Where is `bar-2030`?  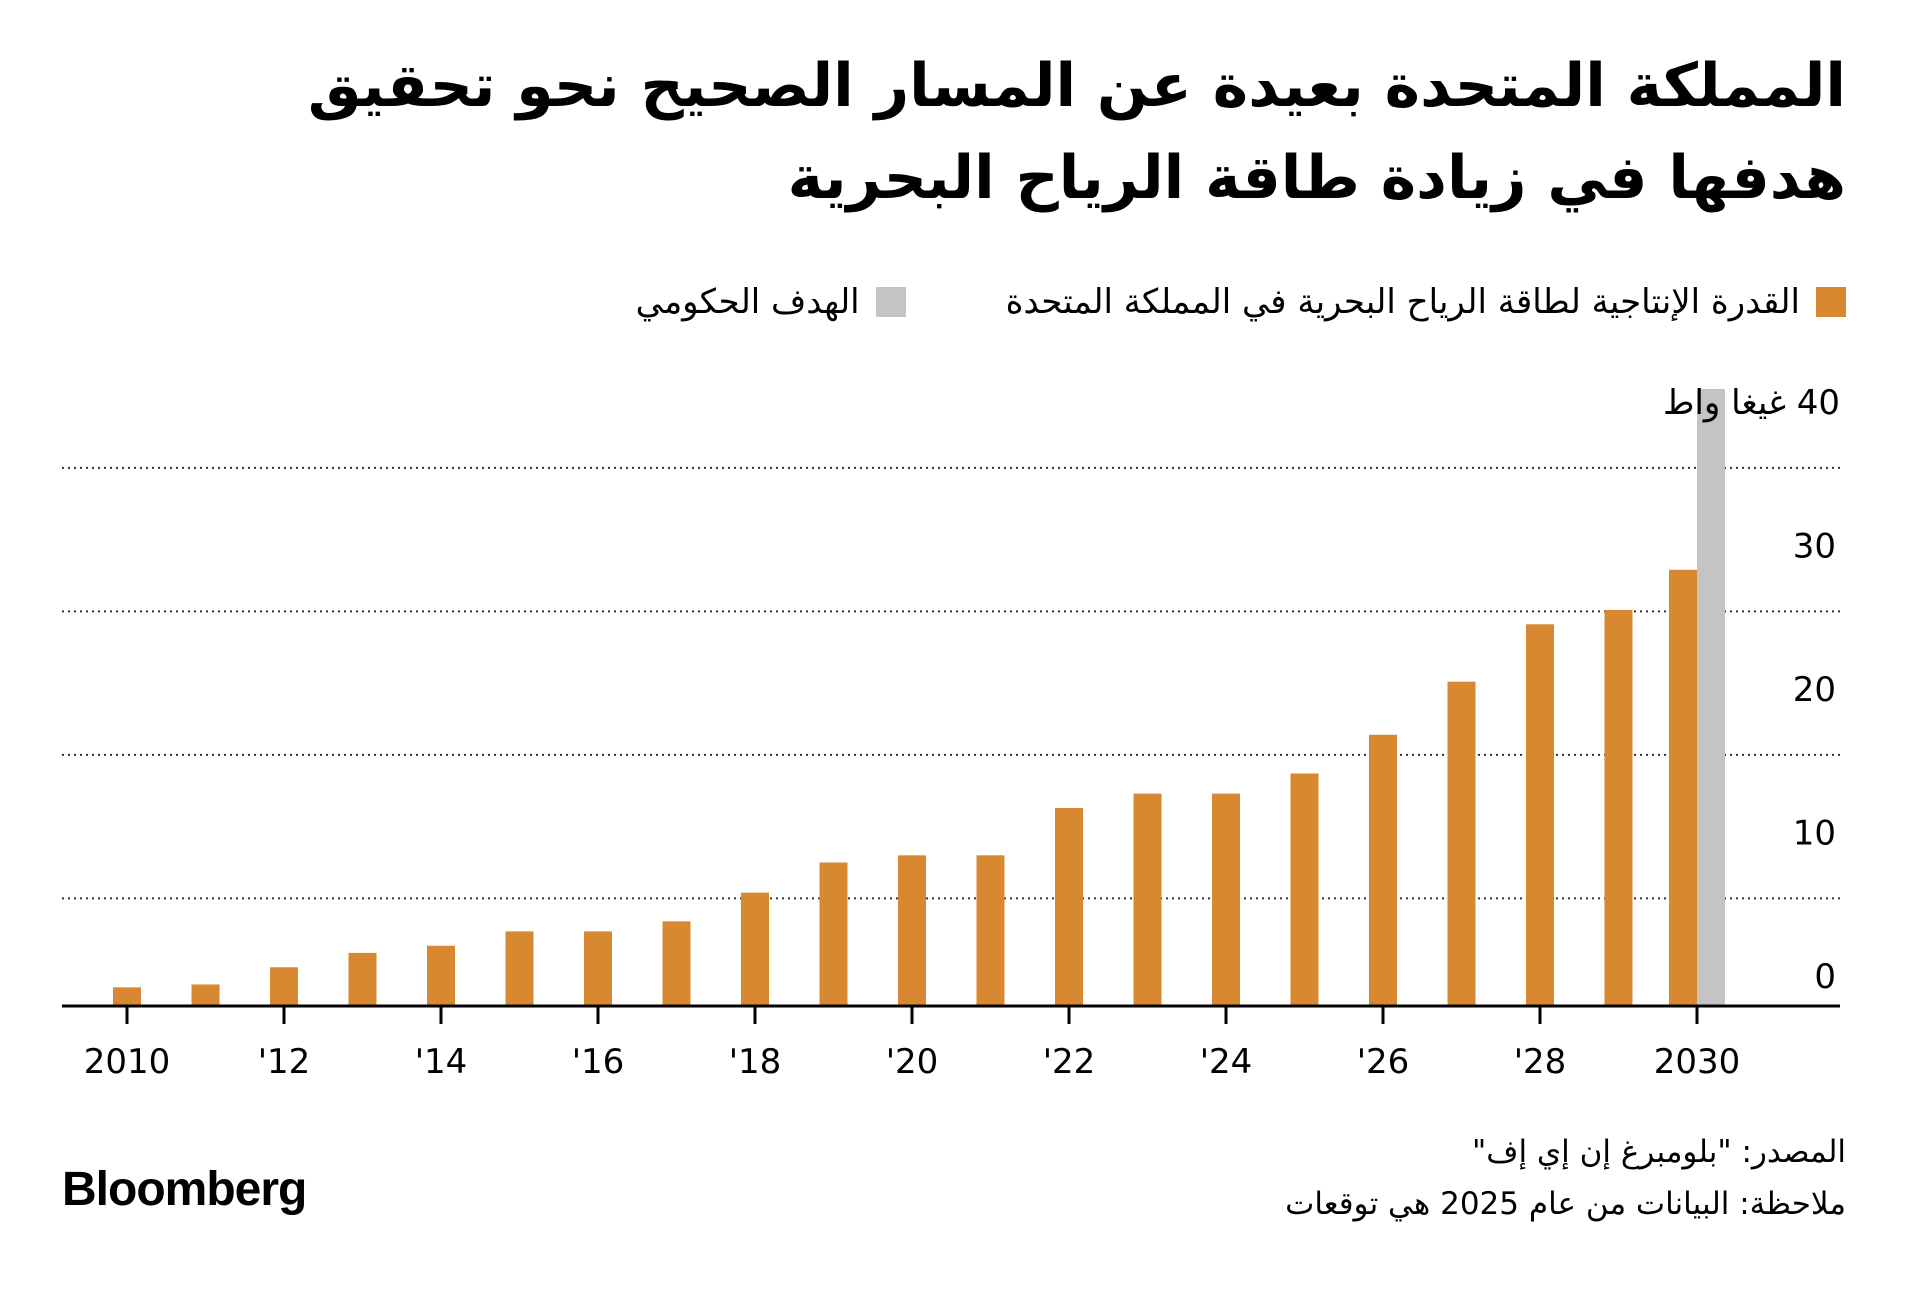
bar-2030 is located at coordinates (1683, 787).